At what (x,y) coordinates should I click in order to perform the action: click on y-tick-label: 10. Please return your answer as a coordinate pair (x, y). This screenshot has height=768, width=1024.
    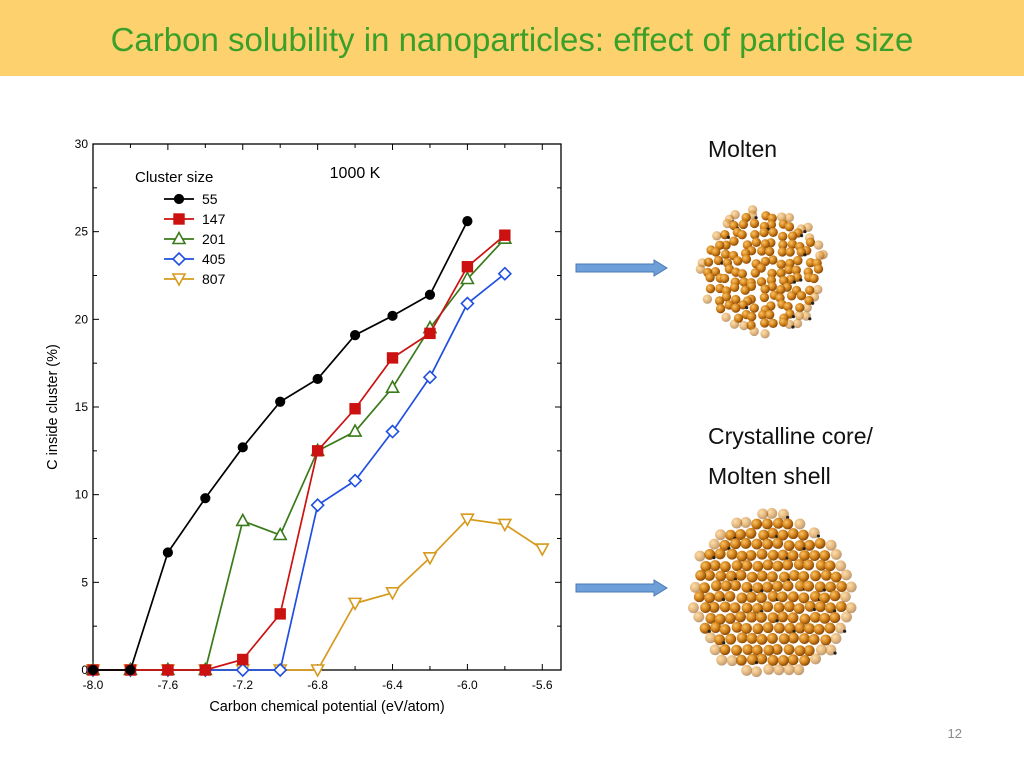
    Looking at the image, I should click on (82, 495).